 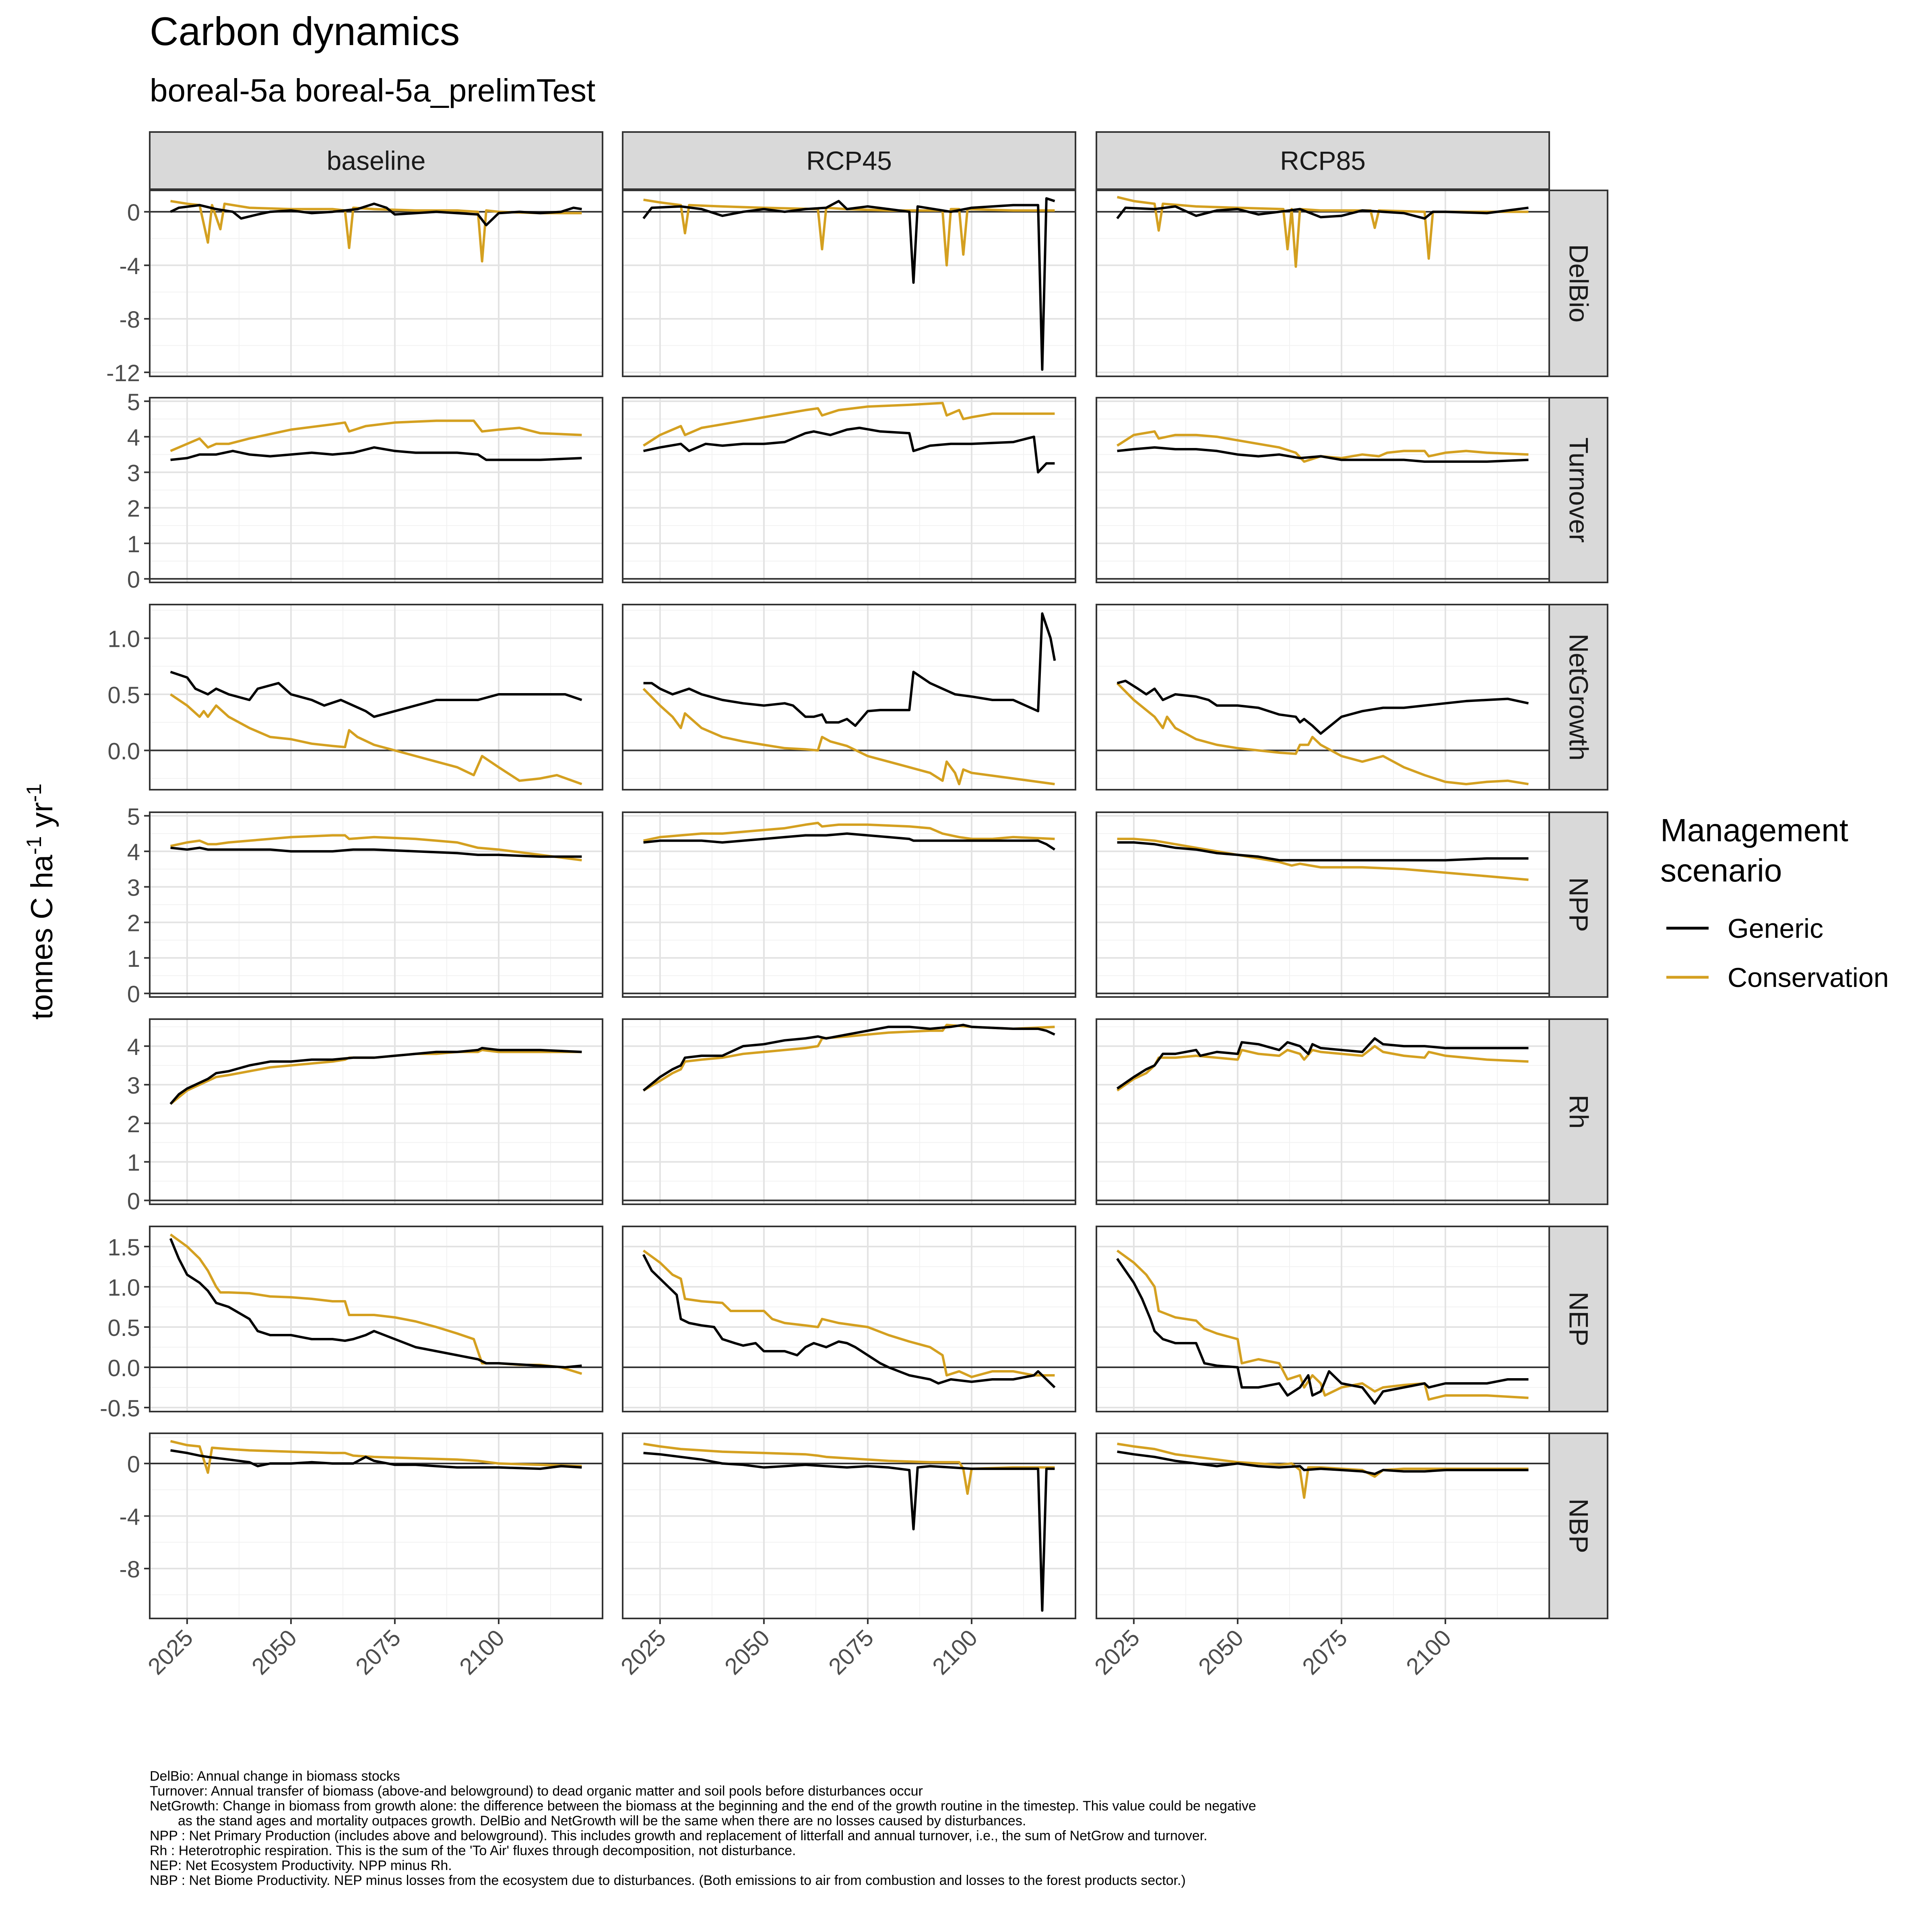 What do you see at coordinates (1579, 1319) in the screenshot?
I see `strip-label: NEP` at bounding box center [1579, 1319].